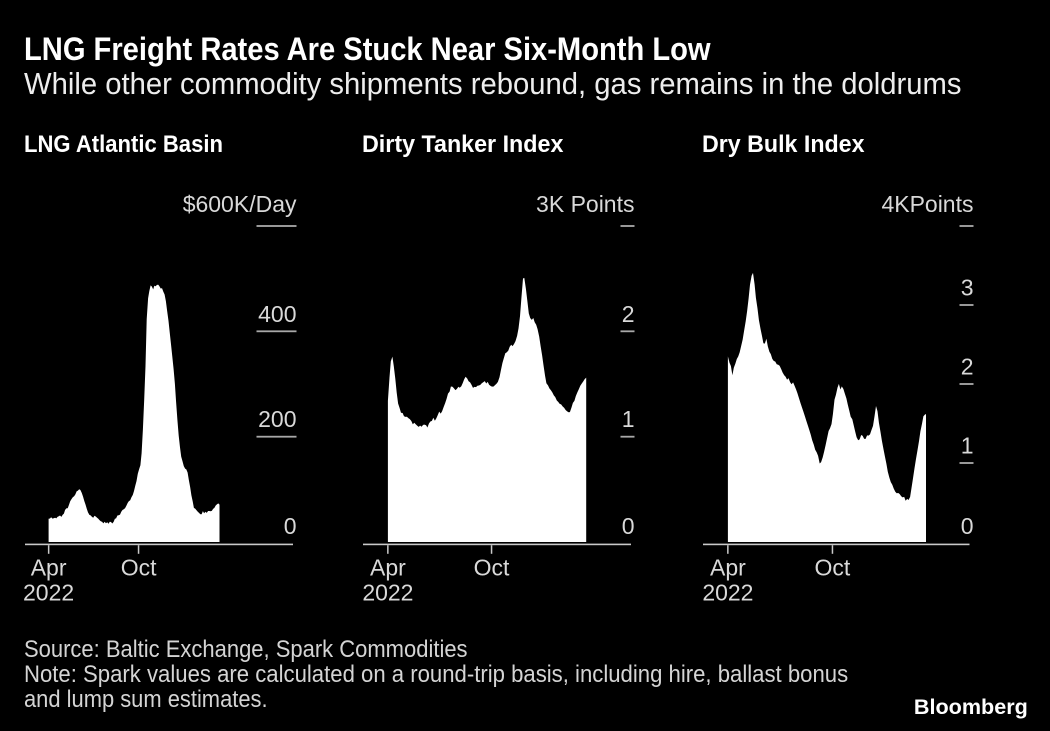 The image size is (1050, 731). I want to click on y-tick-label-2-1: 1, so click(967, 446).